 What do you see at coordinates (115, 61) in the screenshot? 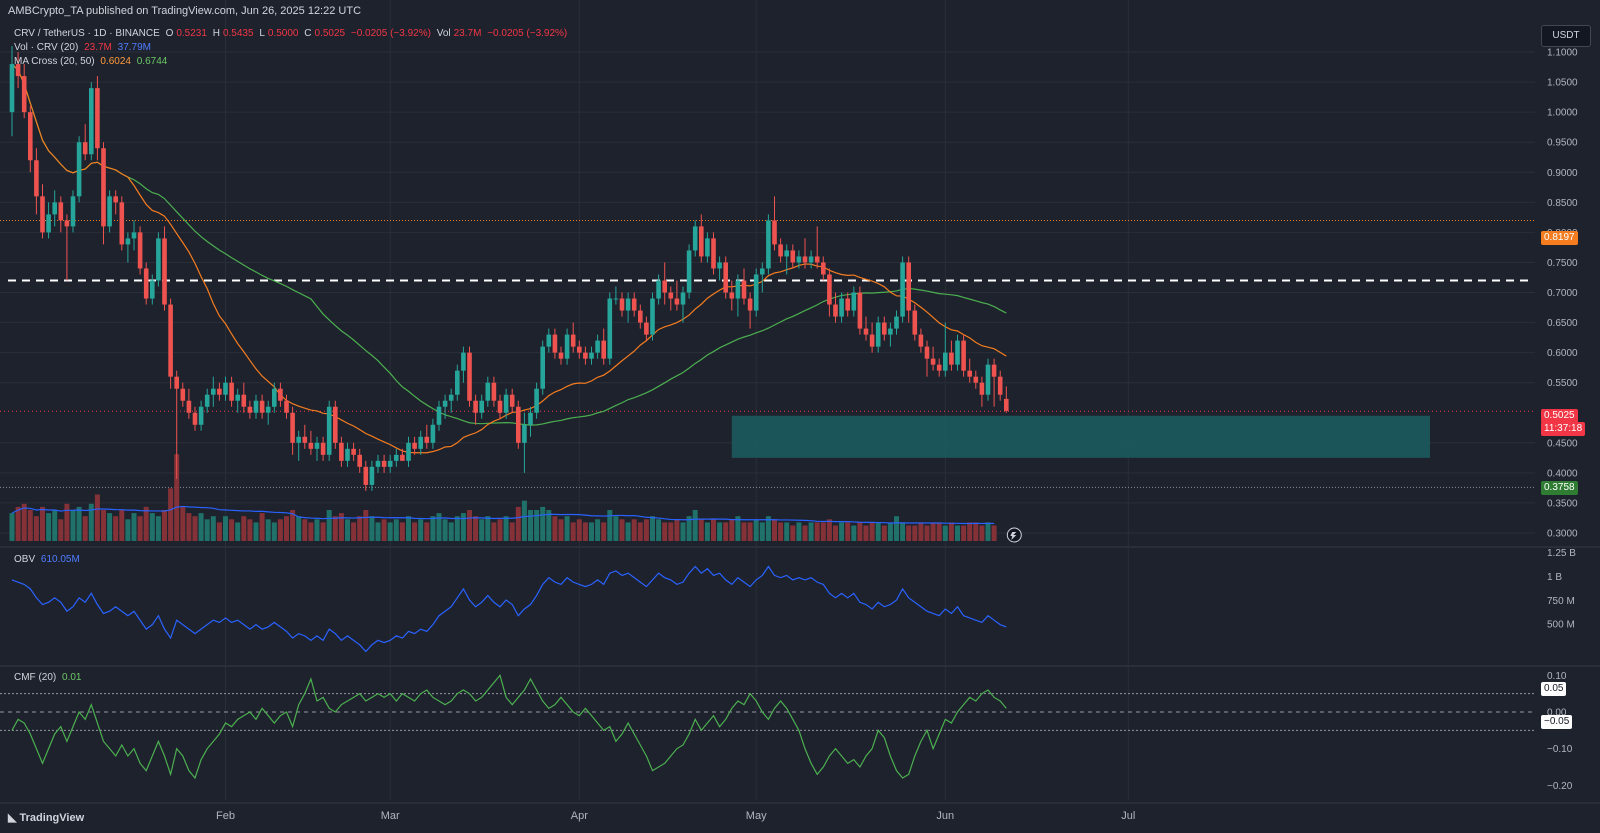
I see `ma20-value: 0.6024` at bounding box center [115, 61].